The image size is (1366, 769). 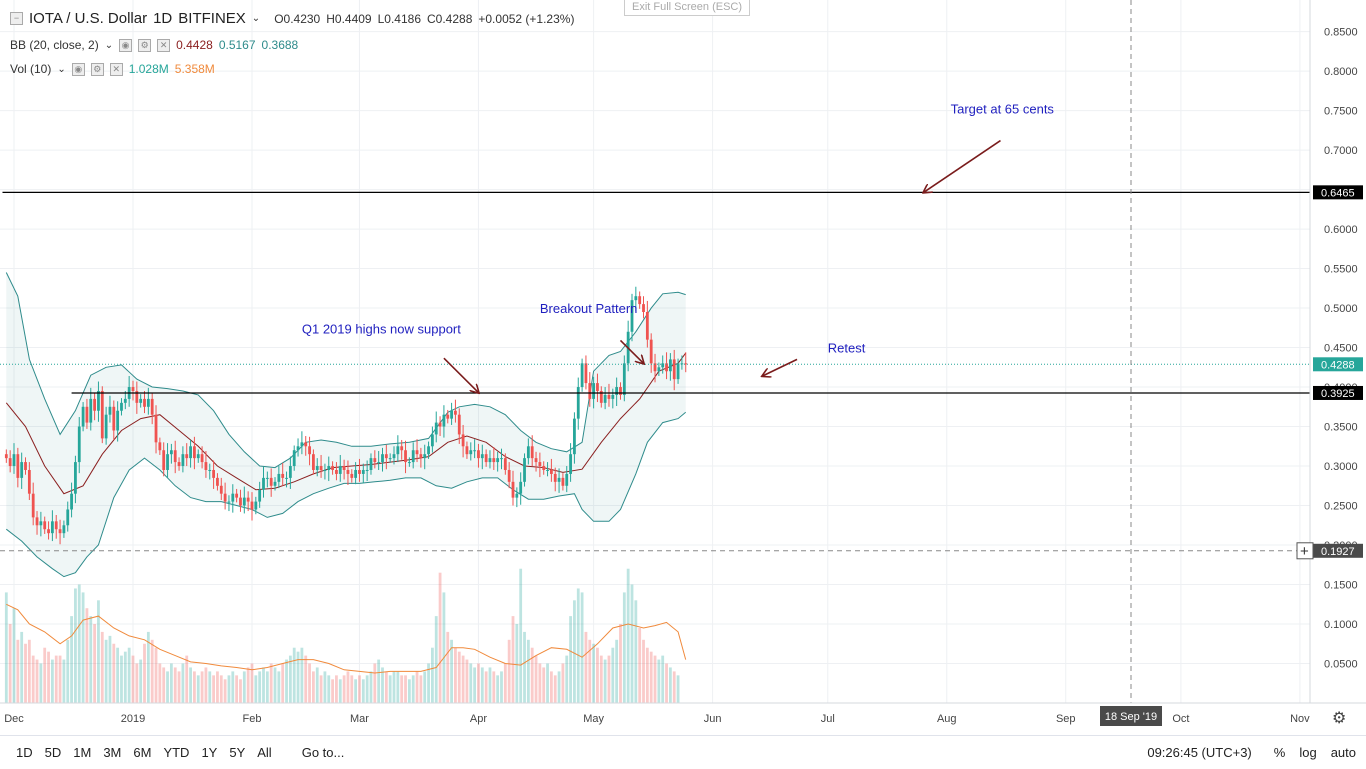 What do you see at coordinates (1338, 192) in the screenshot?
I see `level-price-tag` at bounding box center [1338, 192].